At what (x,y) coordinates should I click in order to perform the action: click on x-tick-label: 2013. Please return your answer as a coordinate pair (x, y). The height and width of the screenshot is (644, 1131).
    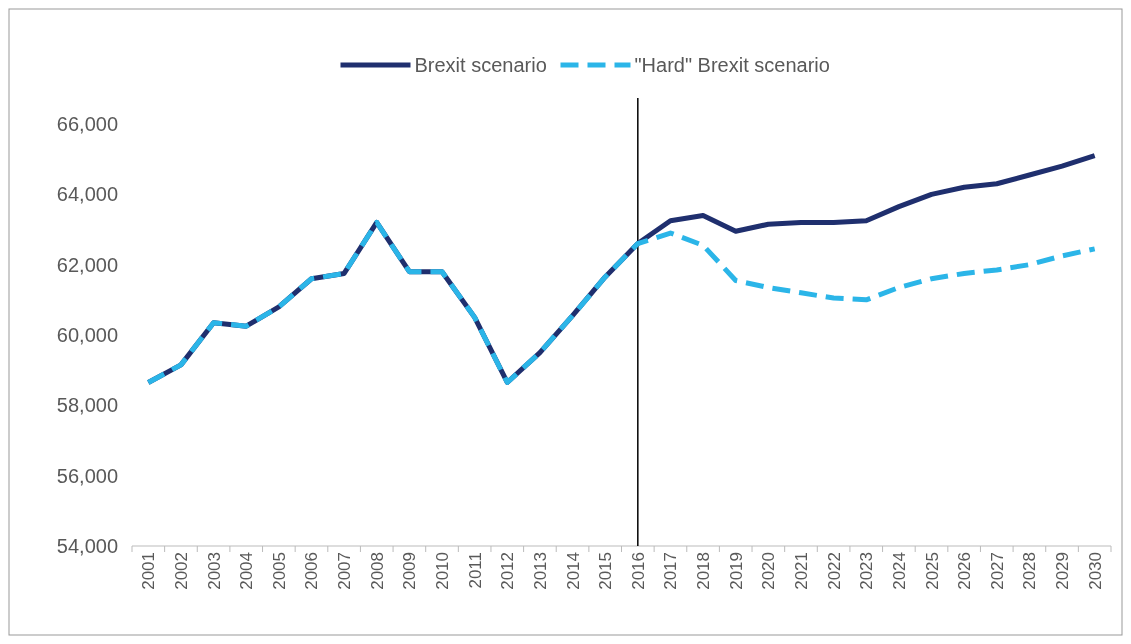
    Looking at the image, I should click on (540, 571).